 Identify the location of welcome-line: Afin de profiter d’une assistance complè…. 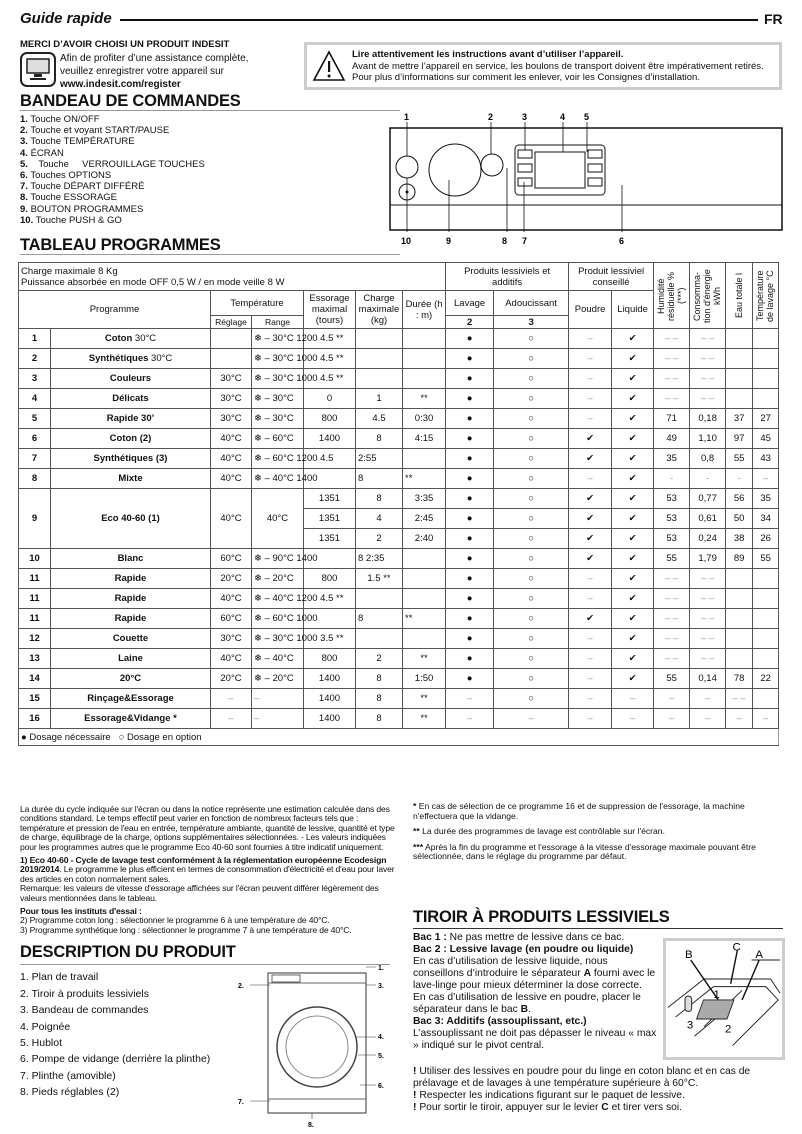
(154, 58).